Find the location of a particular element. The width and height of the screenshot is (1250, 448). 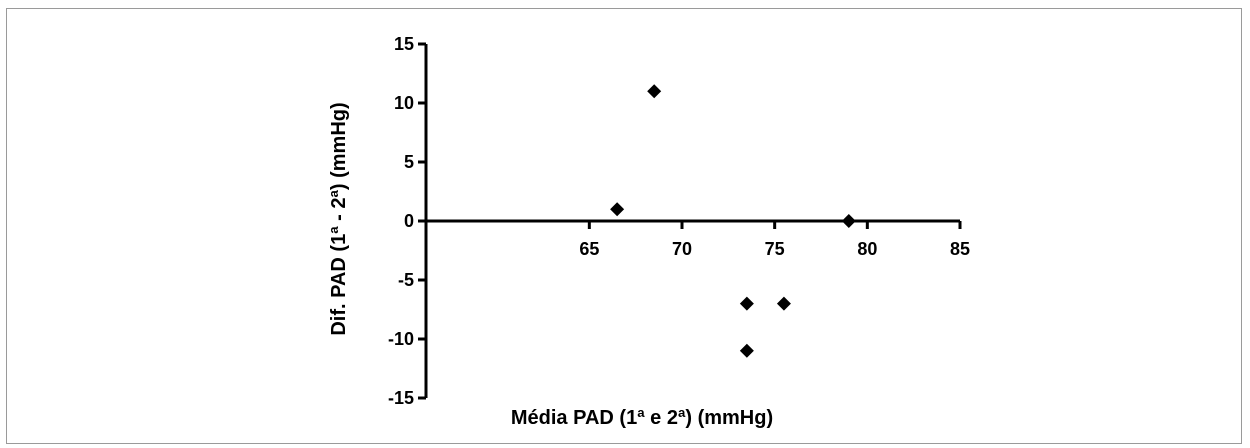

x-tick-label: 80 is located at coordinates (867, 249).